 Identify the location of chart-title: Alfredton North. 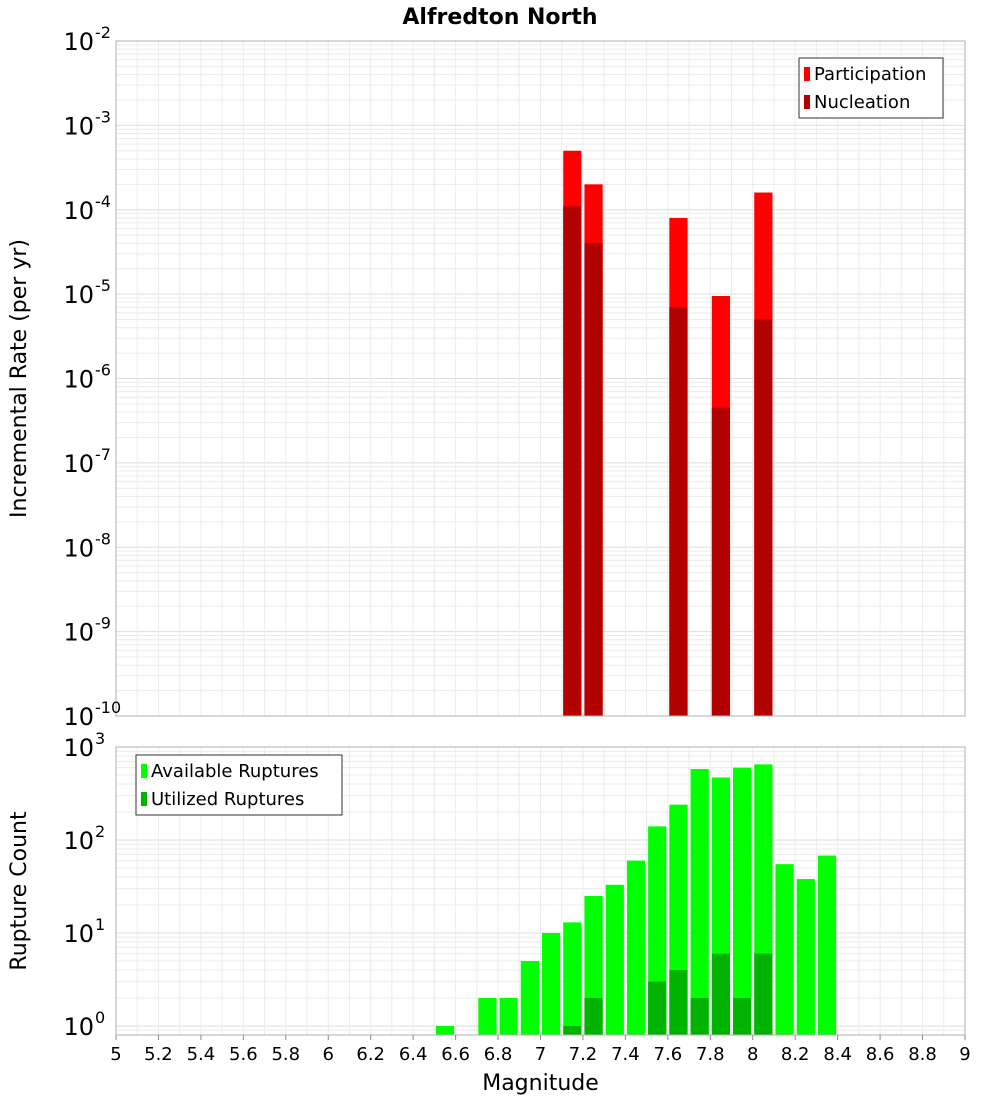
(499, 17).